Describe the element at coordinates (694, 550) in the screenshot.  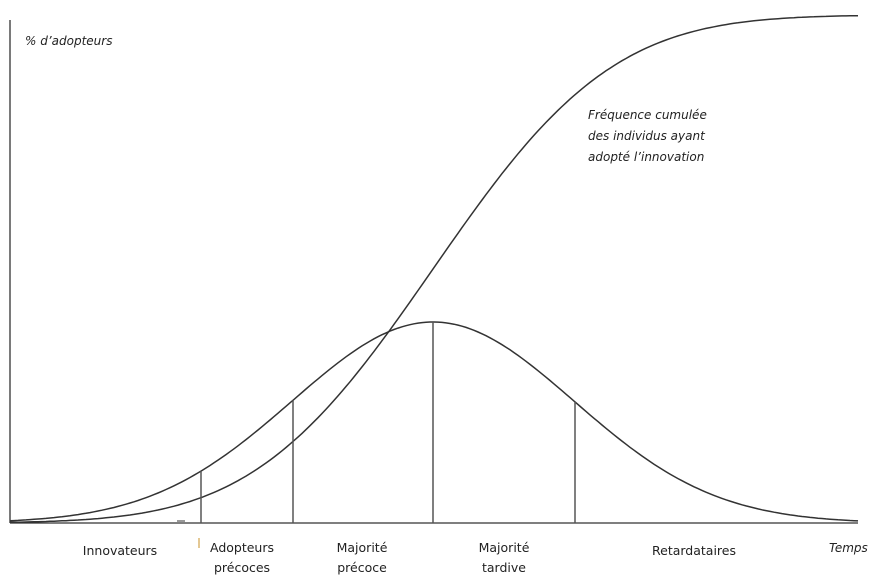
I see `segment-label: Retardataires` at that location.